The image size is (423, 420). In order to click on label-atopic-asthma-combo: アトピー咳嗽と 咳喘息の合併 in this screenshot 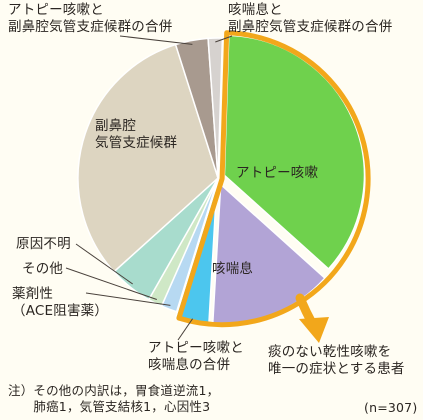, I will do `click(196, 356)`.